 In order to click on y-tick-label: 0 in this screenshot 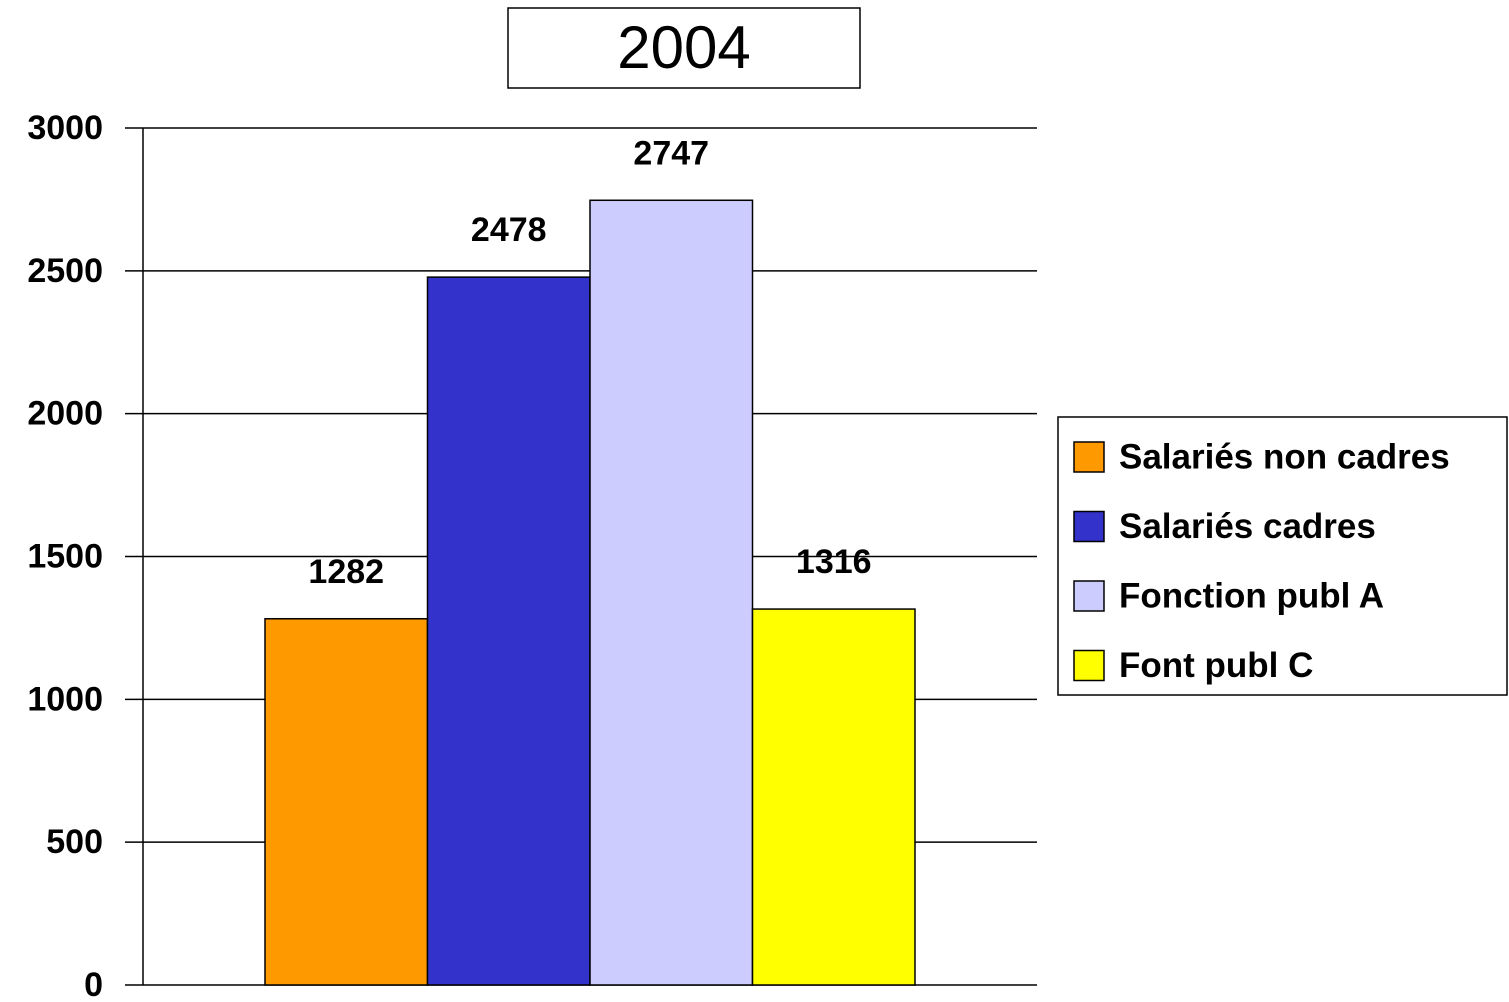, I will do `click(93, 984)`.